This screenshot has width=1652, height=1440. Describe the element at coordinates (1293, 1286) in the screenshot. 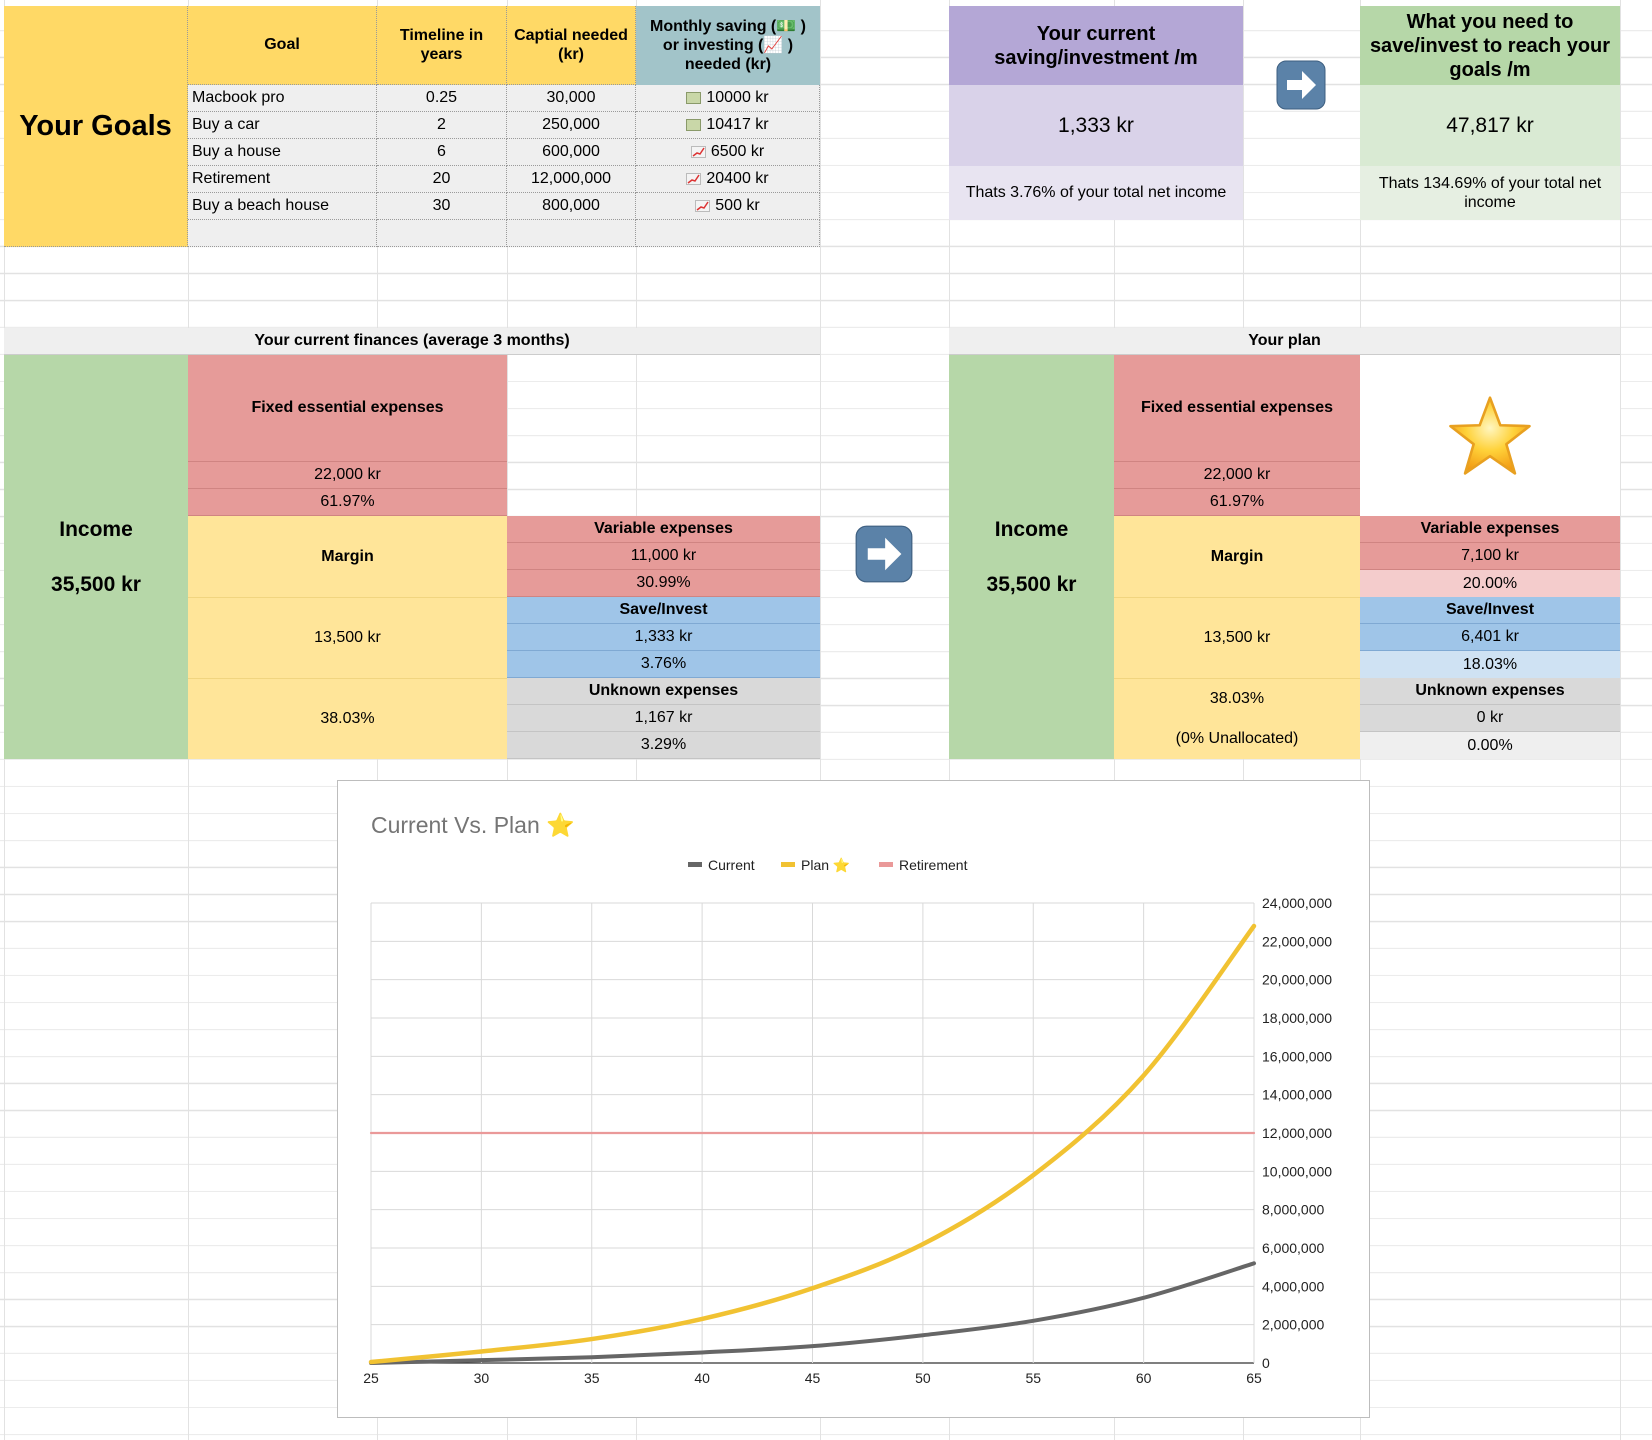

I see `y-tick-label: 4,000,000` at that location.